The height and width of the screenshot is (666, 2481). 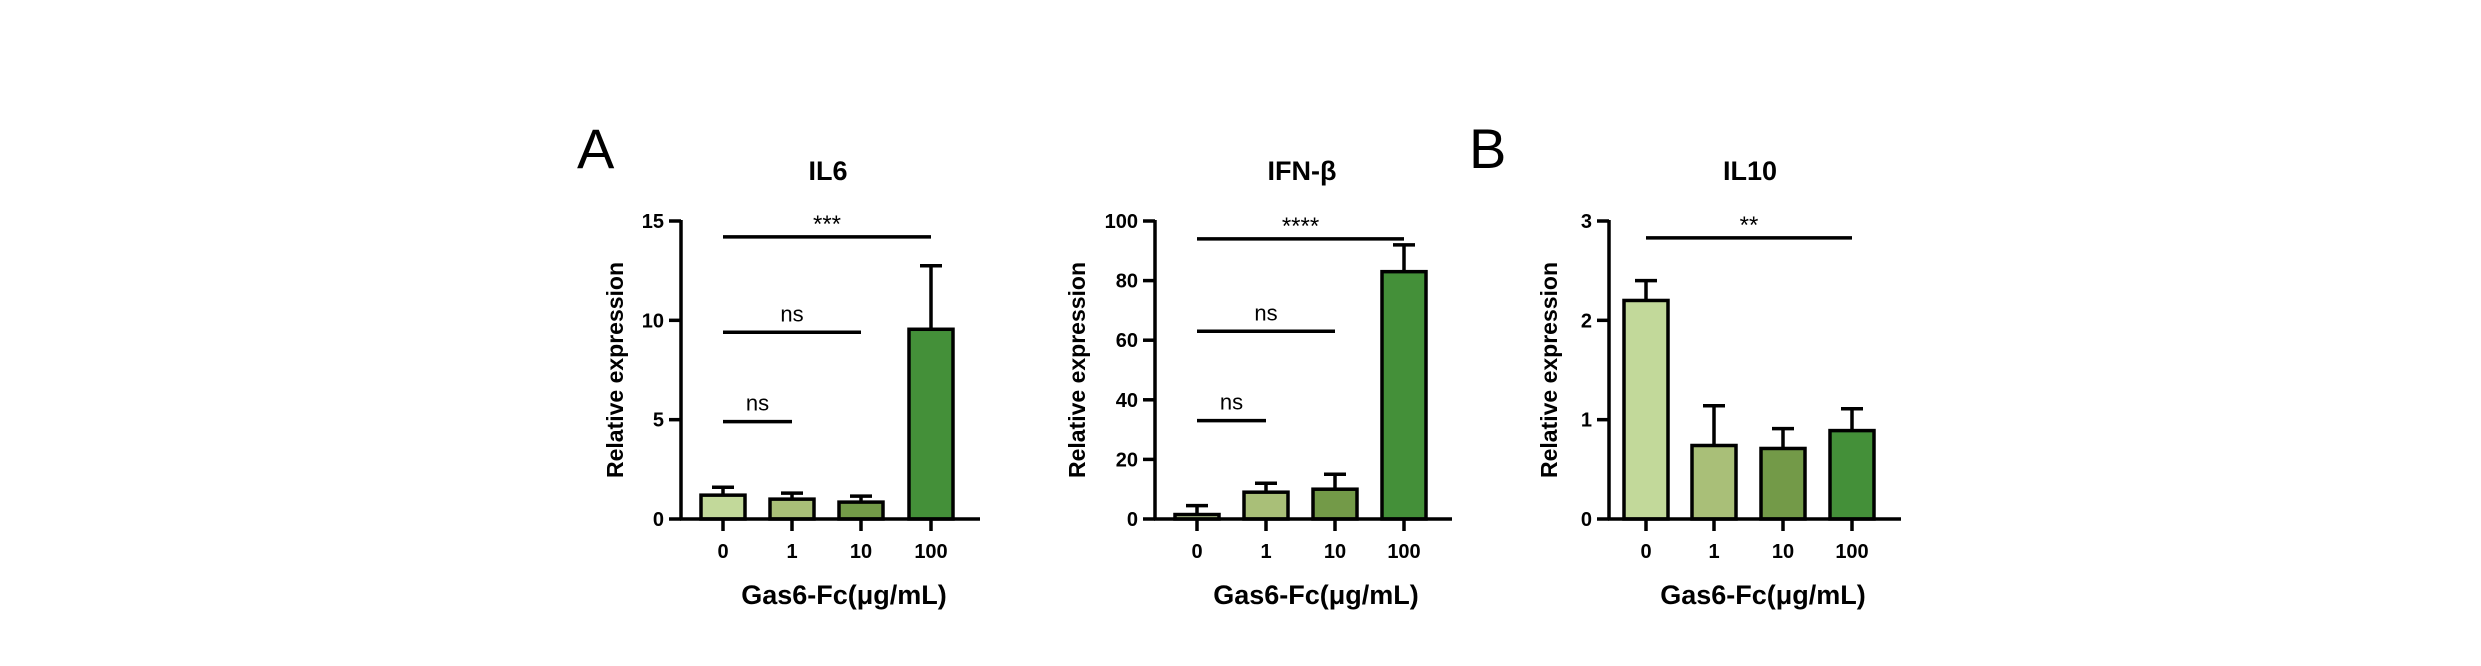 I want to click on y-tick-label: 80, so click(x=1127, y=282).